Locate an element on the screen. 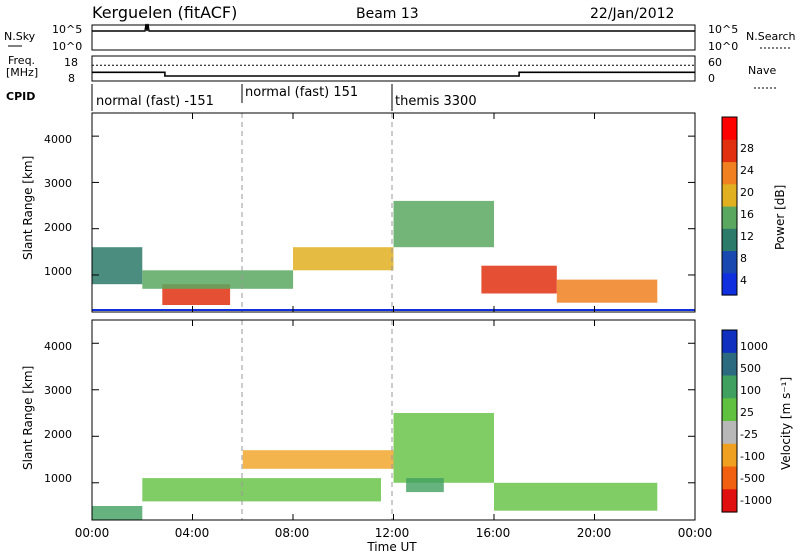 The image size is (800, 554). vel-y-tick-2000: 2000 is located at coordinates (58, 434).